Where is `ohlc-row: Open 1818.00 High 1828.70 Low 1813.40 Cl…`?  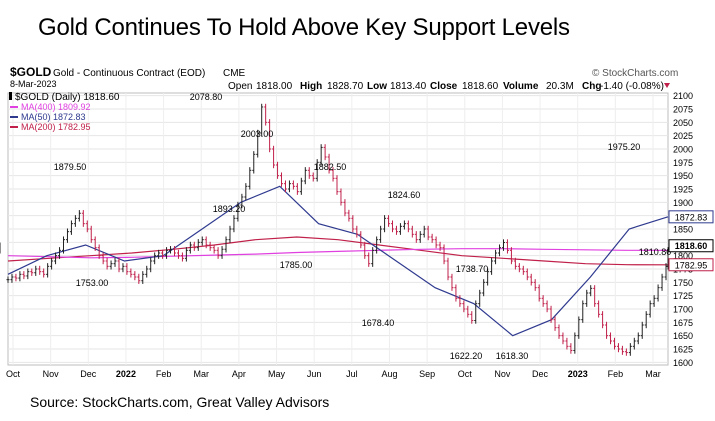 ohlc-row: Open 1818.00 High 1828.70 Low 1813.40 Cl… is located at coordinates (449, 86).